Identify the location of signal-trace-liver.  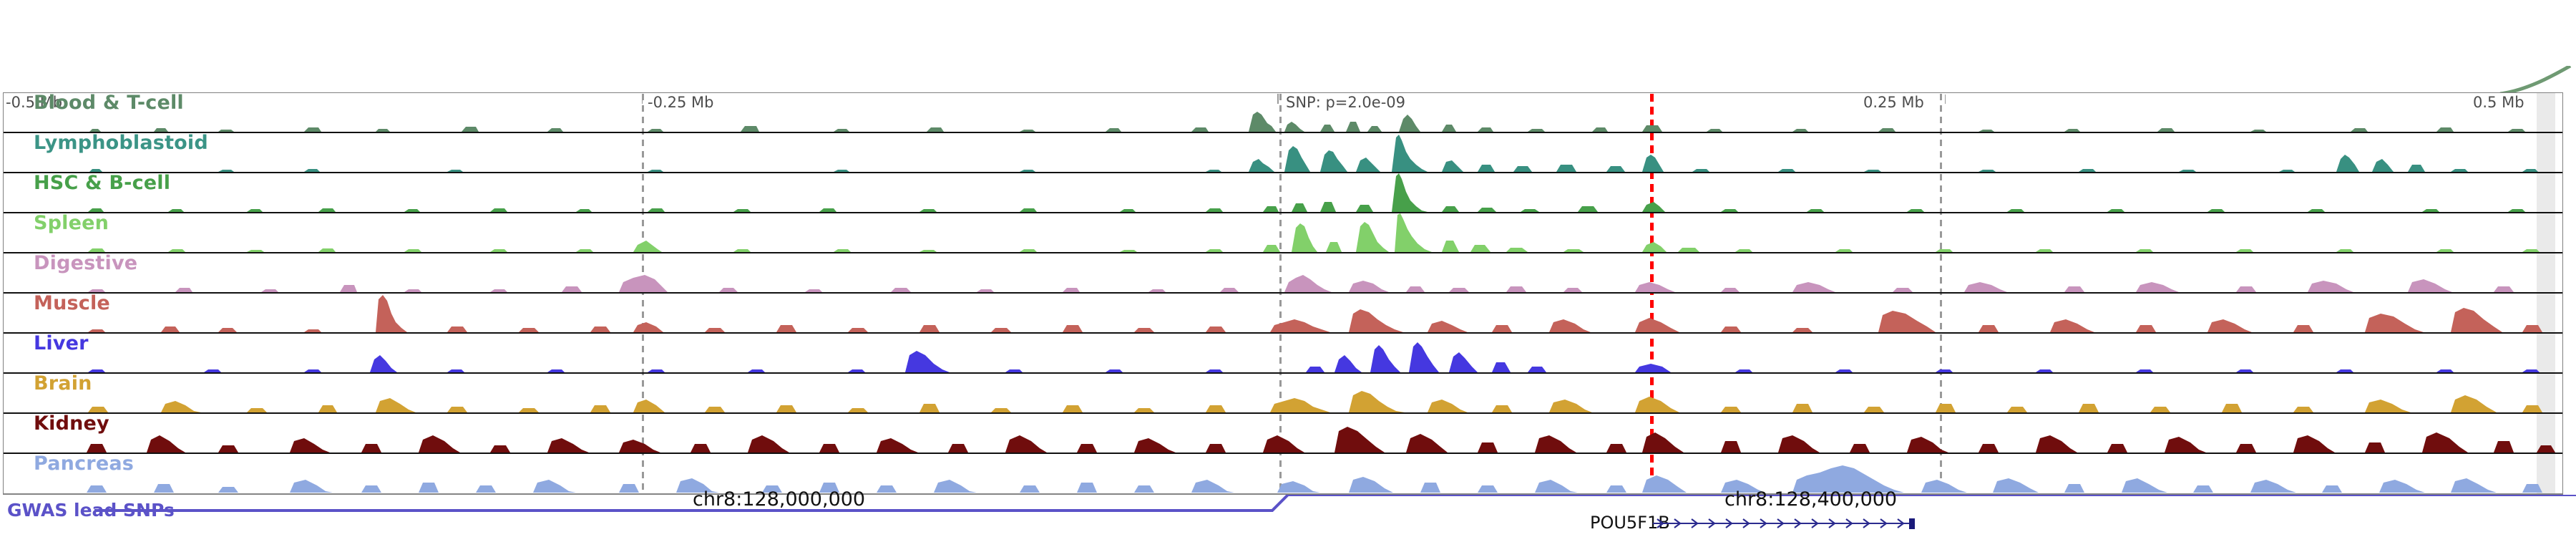
(1283, 357).